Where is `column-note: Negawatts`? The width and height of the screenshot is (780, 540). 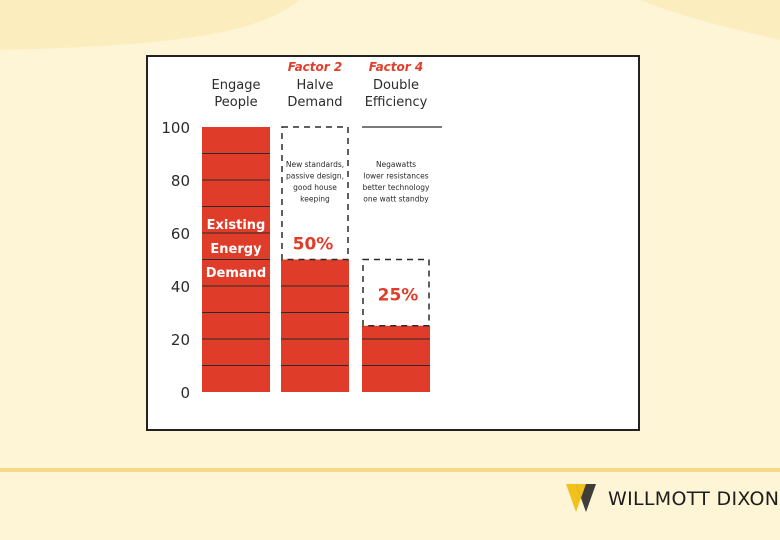
column-note: Negawatts is located at coordinates (396, 164).